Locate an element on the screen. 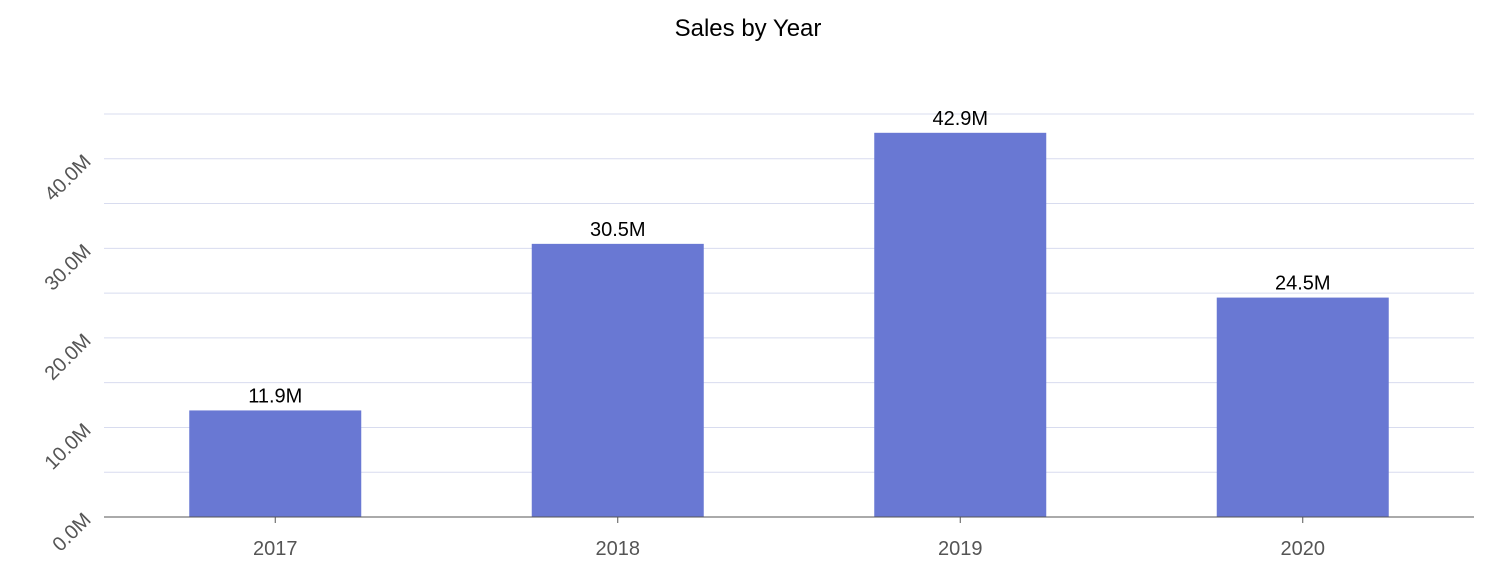  y-tick-label: 40.0M is located at coordinates (68, 178).